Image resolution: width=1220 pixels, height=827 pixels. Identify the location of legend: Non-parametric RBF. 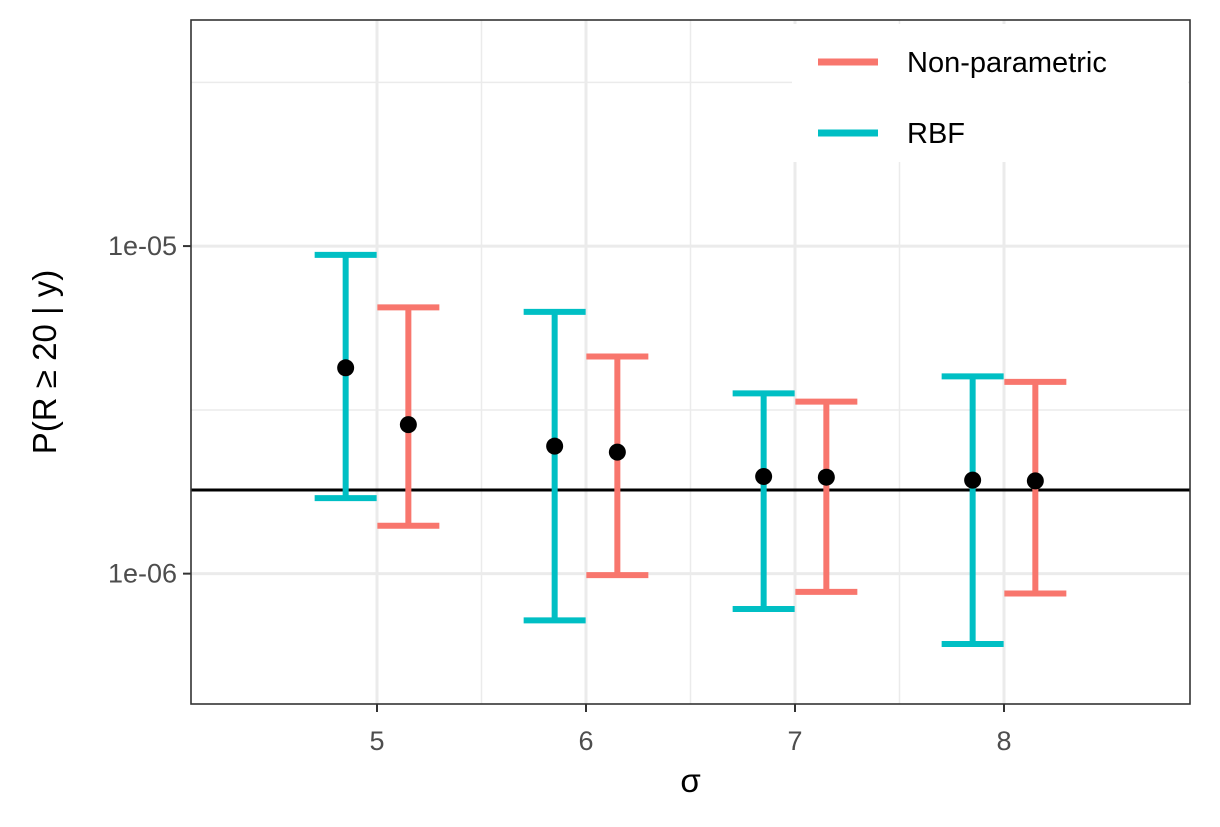
(990, 93).